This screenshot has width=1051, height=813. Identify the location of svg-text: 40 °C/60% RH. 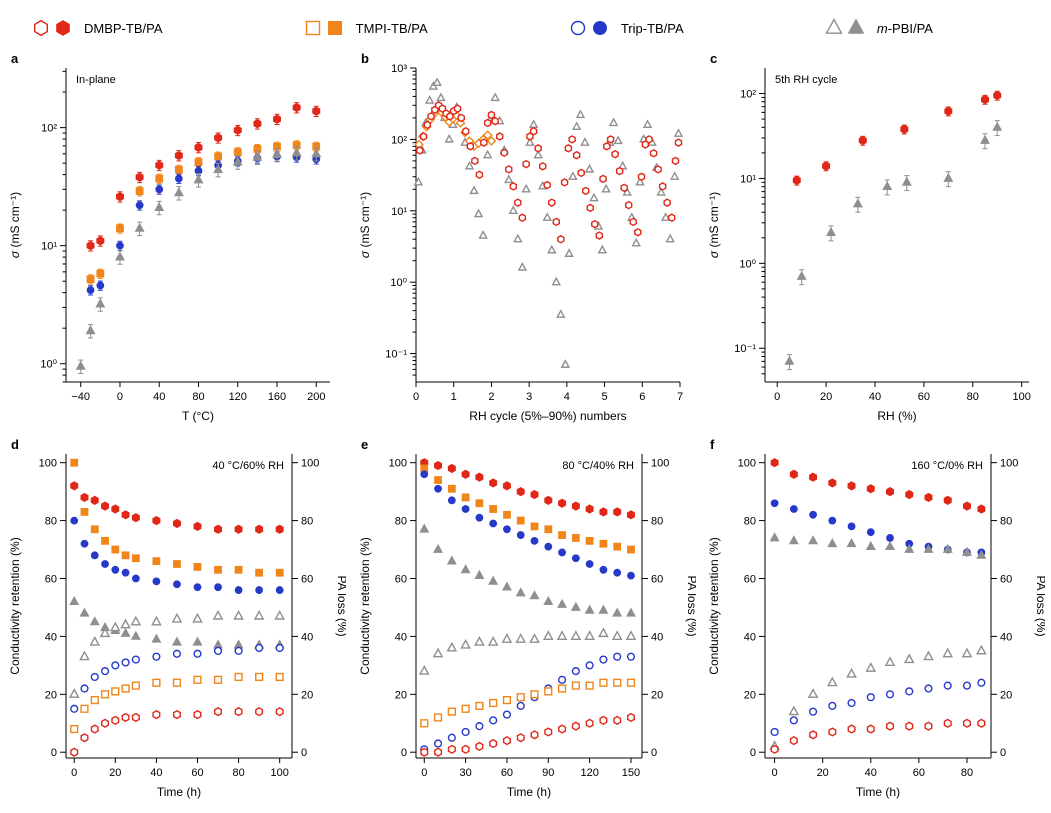
(248, 466).